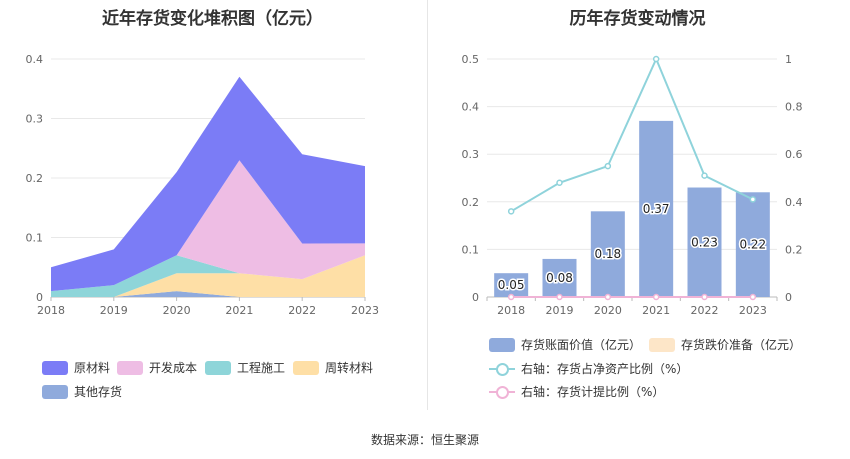 The image size is (850, 459). Describe the element at coordinates (261, 368) in the screenshot. I see `legend-label: 工程施工` at that location.